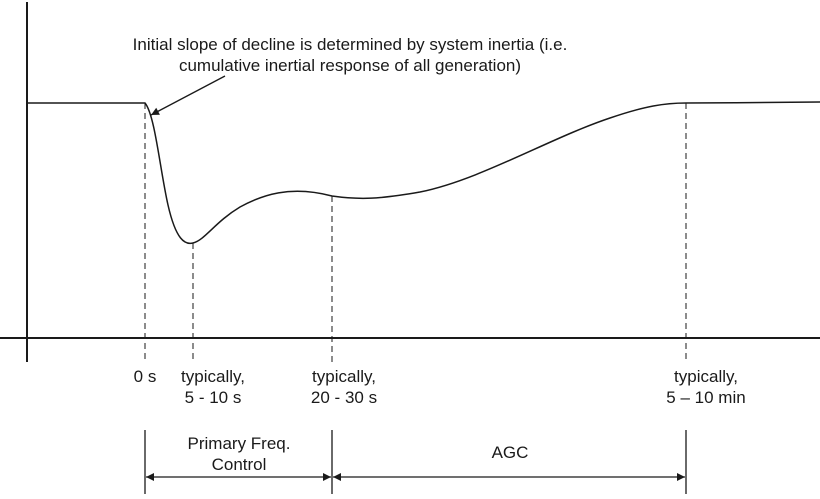  What do you see at coordinates (213, 376) in the screenshot?
I see `time-label-5-10s-line1: typically,` at bounding box center [213, 376].